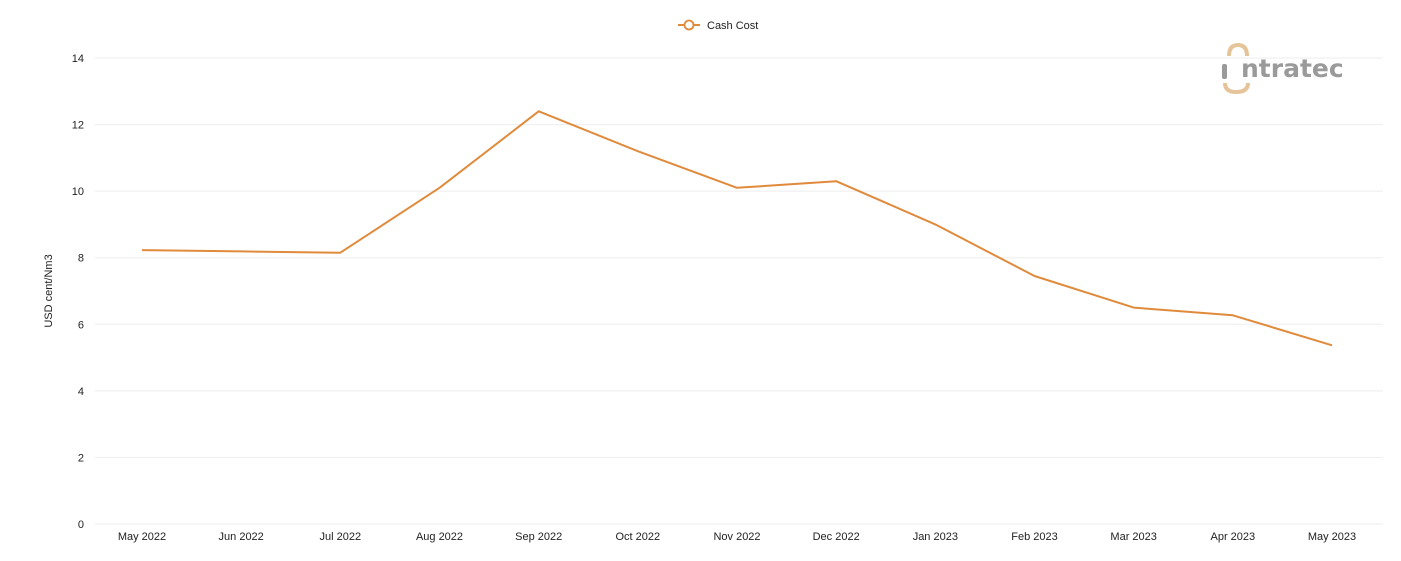  Describe the element at coordinates (81, 325) in the screenshot. I see `y-tick-label: 6` at that location.